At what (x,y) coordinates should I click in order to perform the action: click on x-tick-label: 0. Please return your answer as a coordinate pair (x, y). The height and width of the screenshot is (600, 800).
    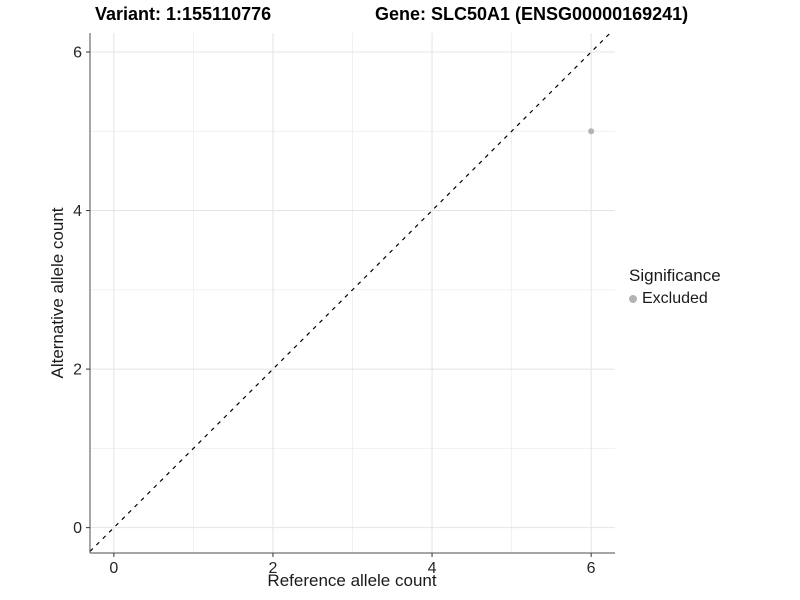
    Looking at the image, I should click on (113, 568).